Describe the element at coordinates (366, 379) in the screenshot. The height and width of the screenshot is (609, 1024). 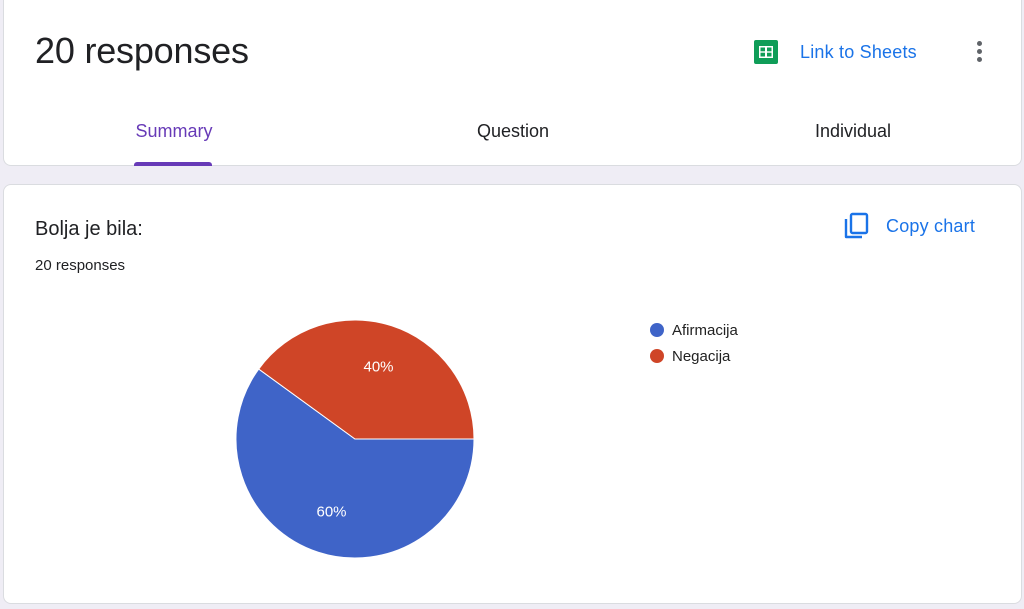
I see `pie-slice-negacija` at that location.